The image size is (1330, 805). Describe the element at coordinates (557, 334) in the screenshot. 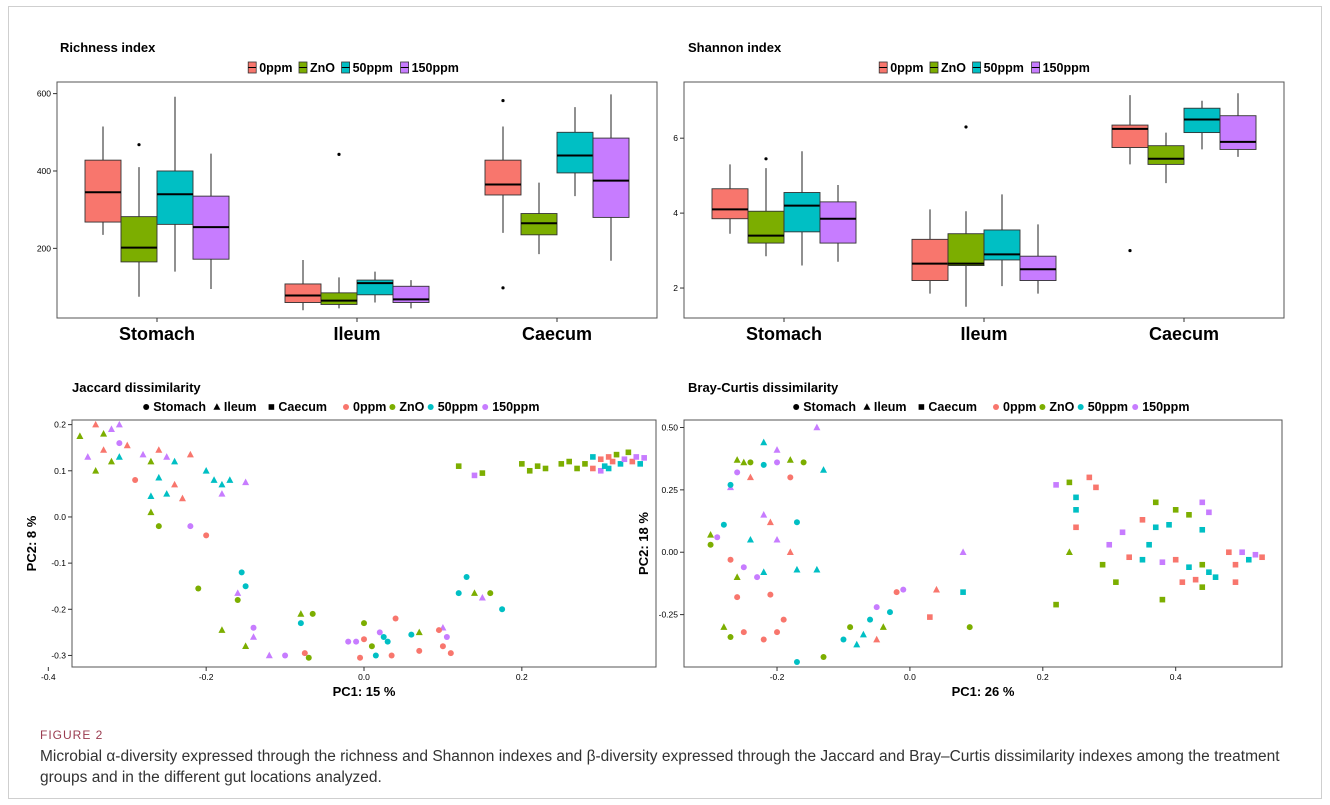

I see `x-category-label: Caecum` at that location.